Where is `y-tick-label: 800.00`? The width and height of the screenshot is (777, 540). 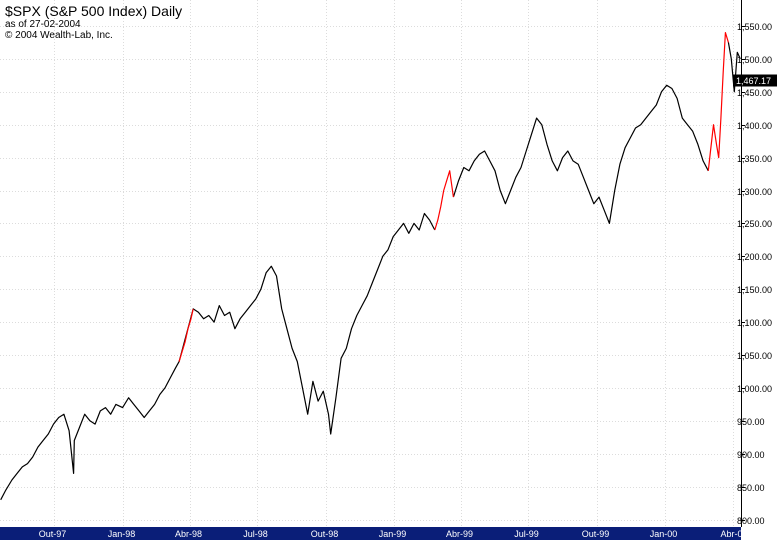
y-tick-label: 800.00 is located at coordinates (751, 521).